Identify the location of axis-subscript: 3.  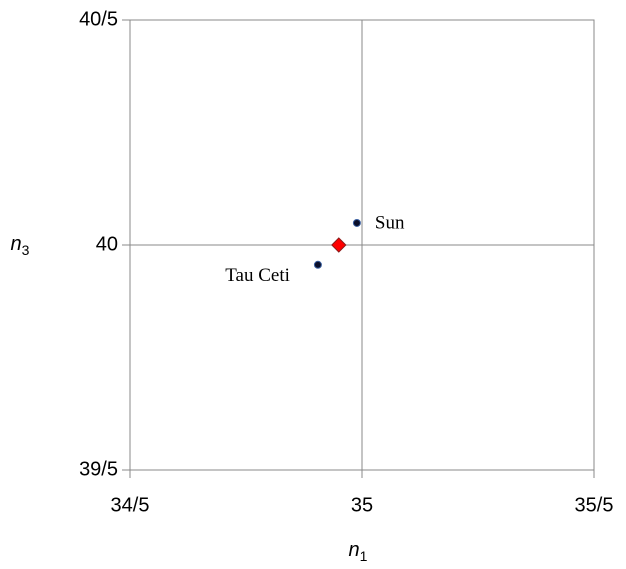
(26, 250).